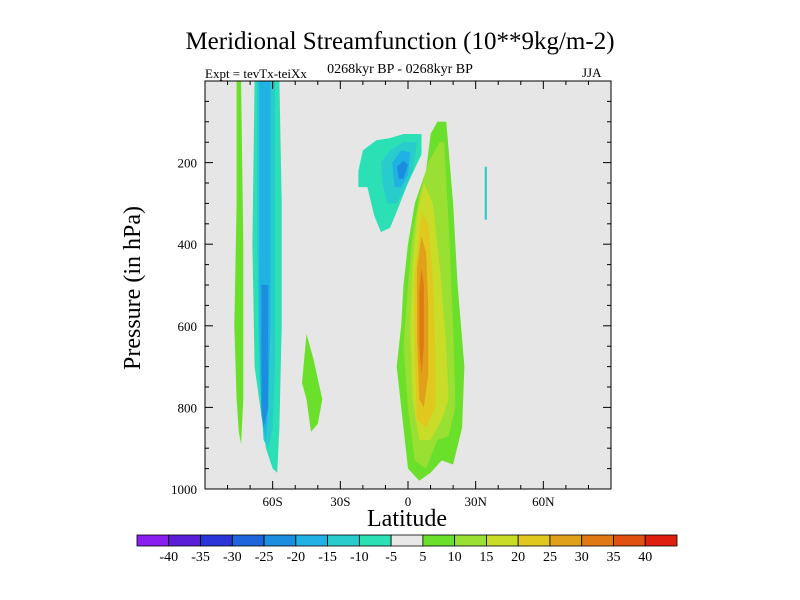 Image resolution: width=800 pixels, height=600 pixels. What do you see at coordinates (613, 557) in the screenshot?
I see `colorbar-label: 35` at bounding box center [613, 557].